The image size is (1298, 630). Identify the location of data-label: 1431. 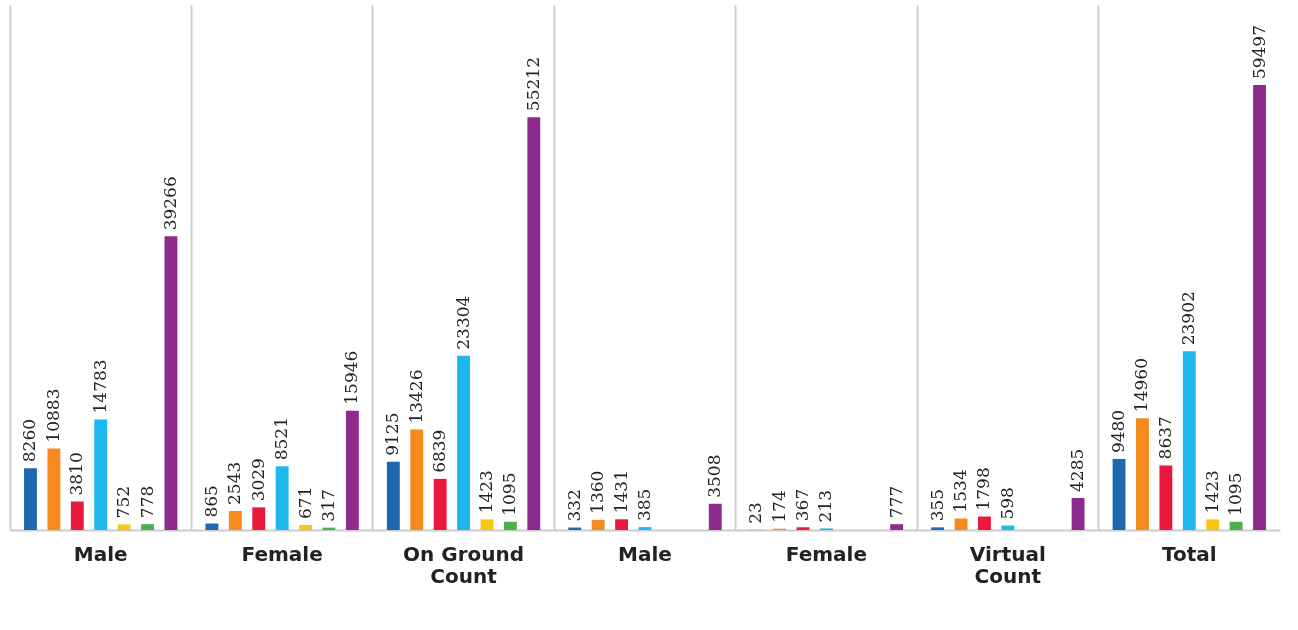
(620, 492).